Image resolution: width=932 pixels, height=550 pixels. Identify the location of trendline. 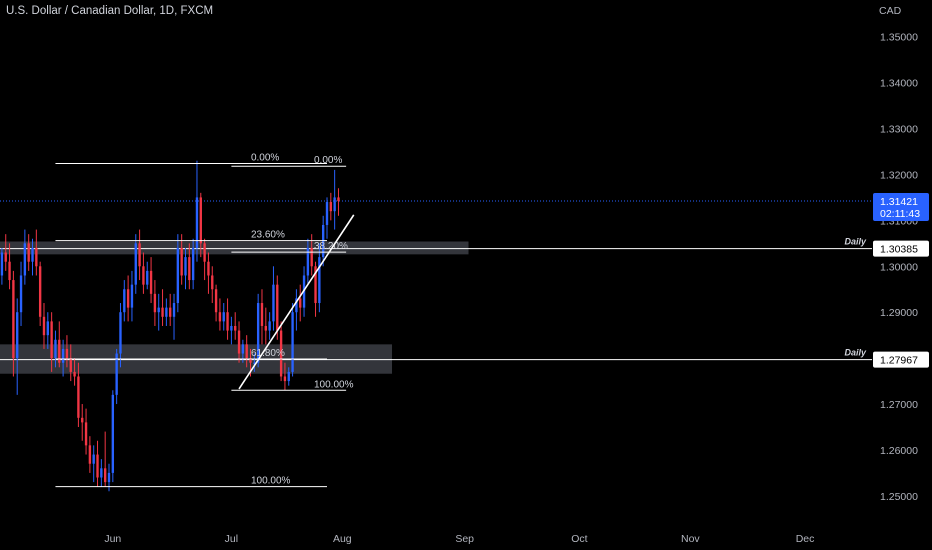
(296, 302).